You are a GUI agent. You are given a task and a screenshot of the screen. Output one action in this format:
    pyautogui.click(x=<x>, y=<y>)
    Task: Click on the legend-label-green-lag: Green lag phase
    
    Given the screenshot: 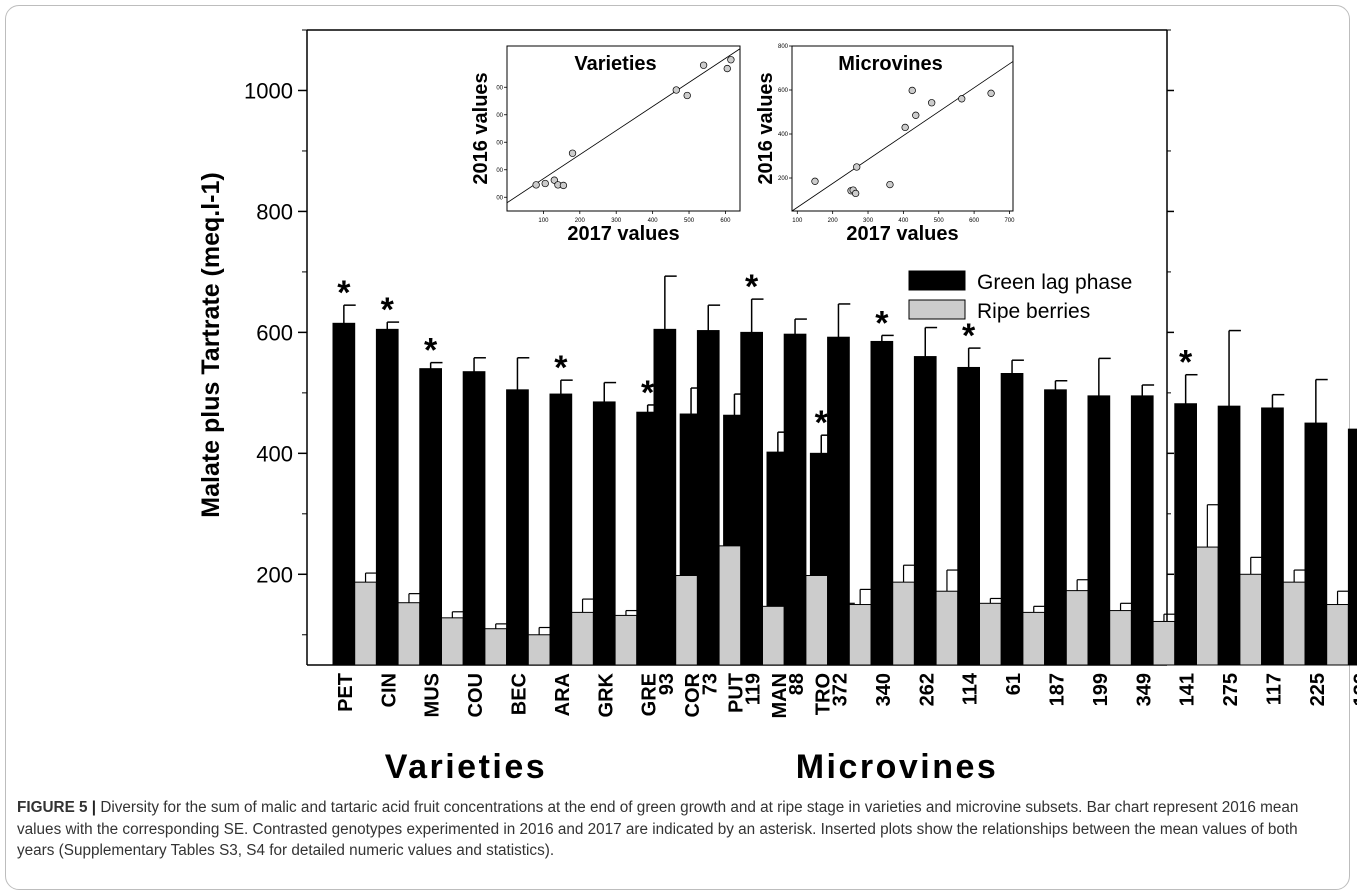 What is the action you would take?
    pyautogui.click(x=1054, y=282)
    